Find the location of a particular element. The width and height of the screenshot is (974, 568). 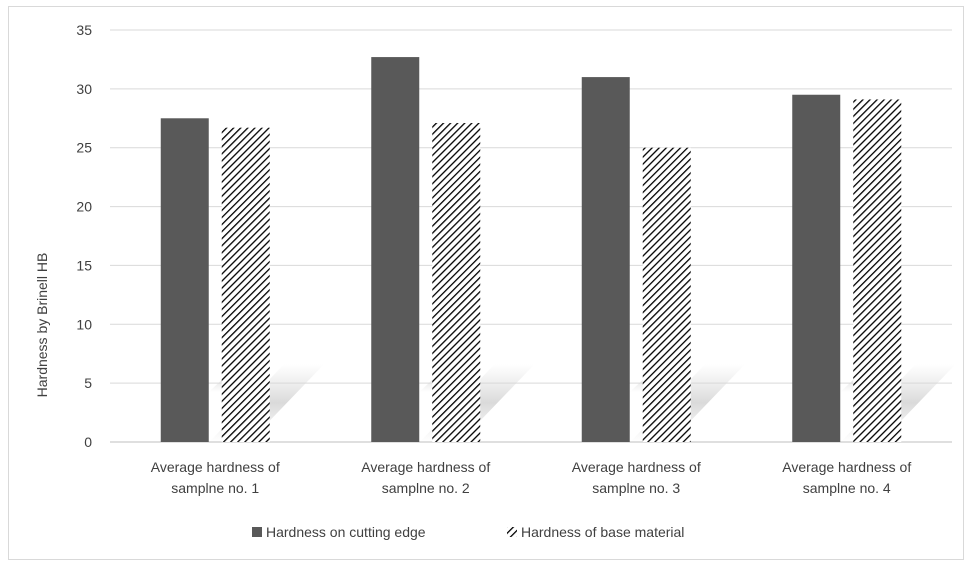

y-axis-label: Hardness by Brinell HB is located at coordinates (42, 325).